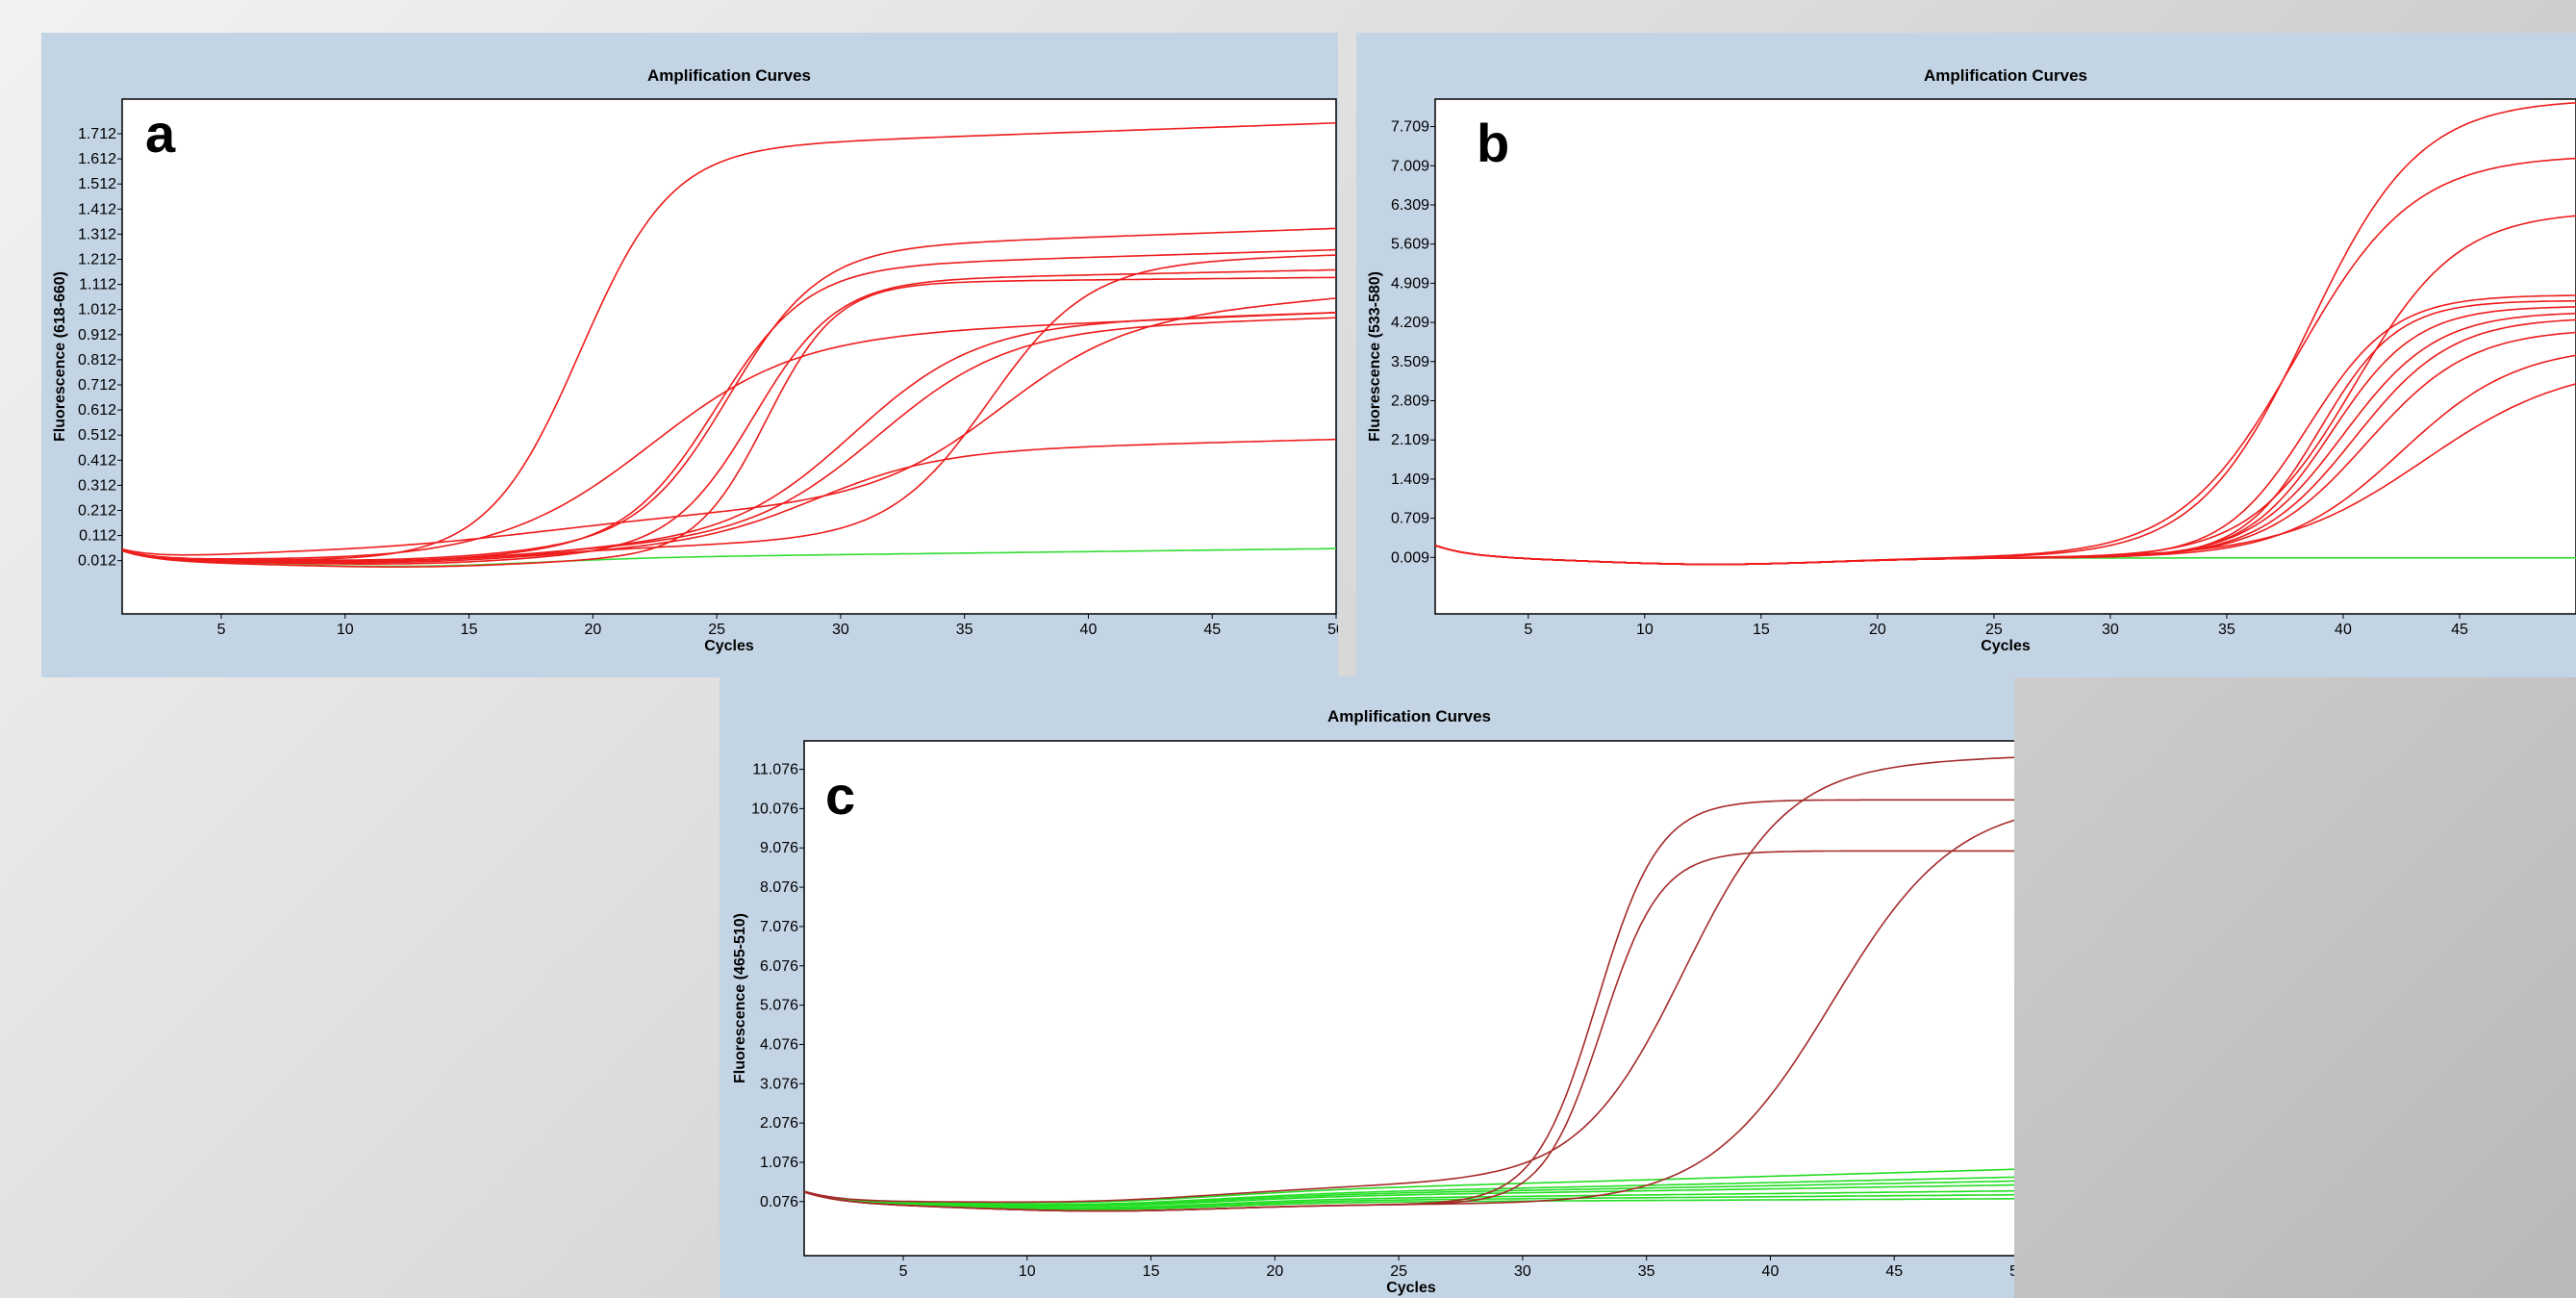 The width and height of the screenshot is (2576, 1298). Describe the element at coordinates (840, 795) in the screenshot. I see `panel-label: c` at that location.